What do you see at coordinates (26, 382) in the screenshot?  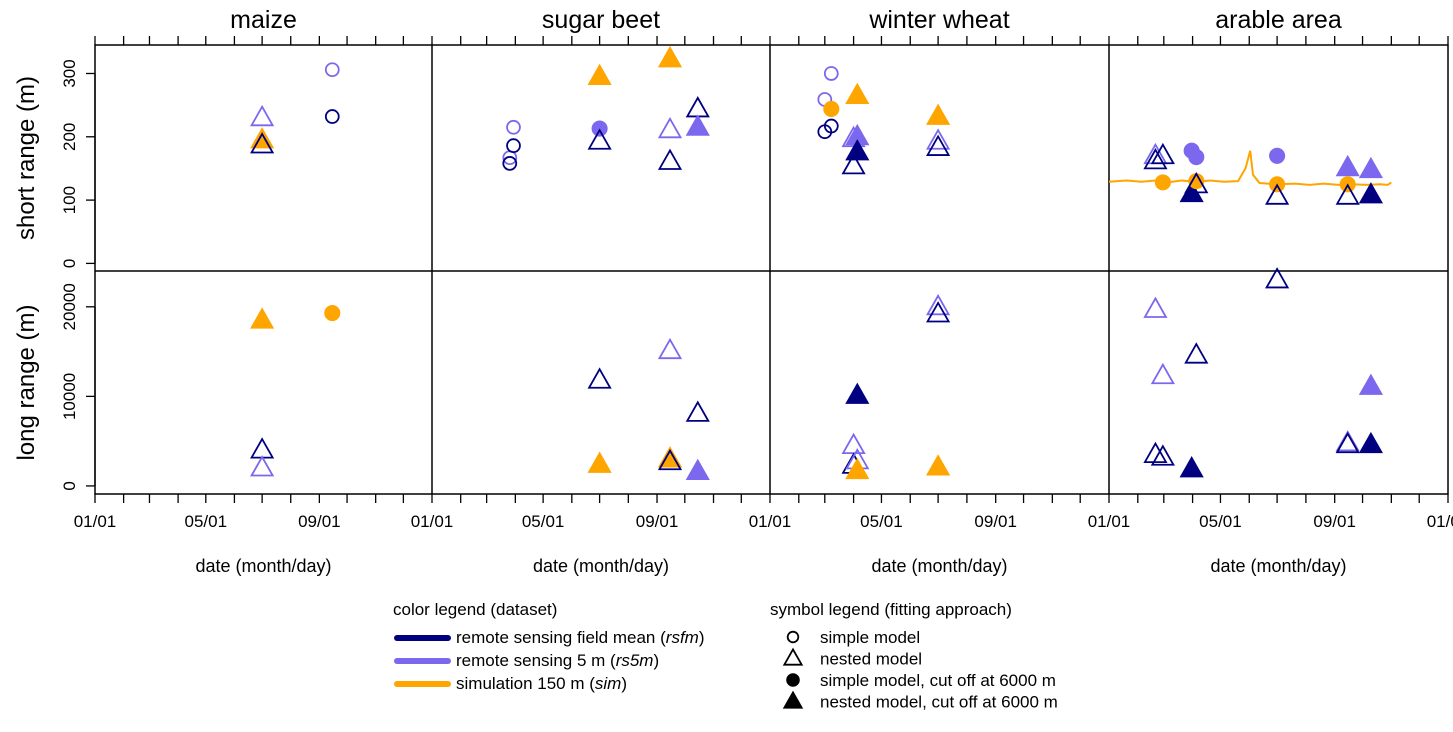 I see `y-axis-label: long range (m)` at bounding box center [26, 382].